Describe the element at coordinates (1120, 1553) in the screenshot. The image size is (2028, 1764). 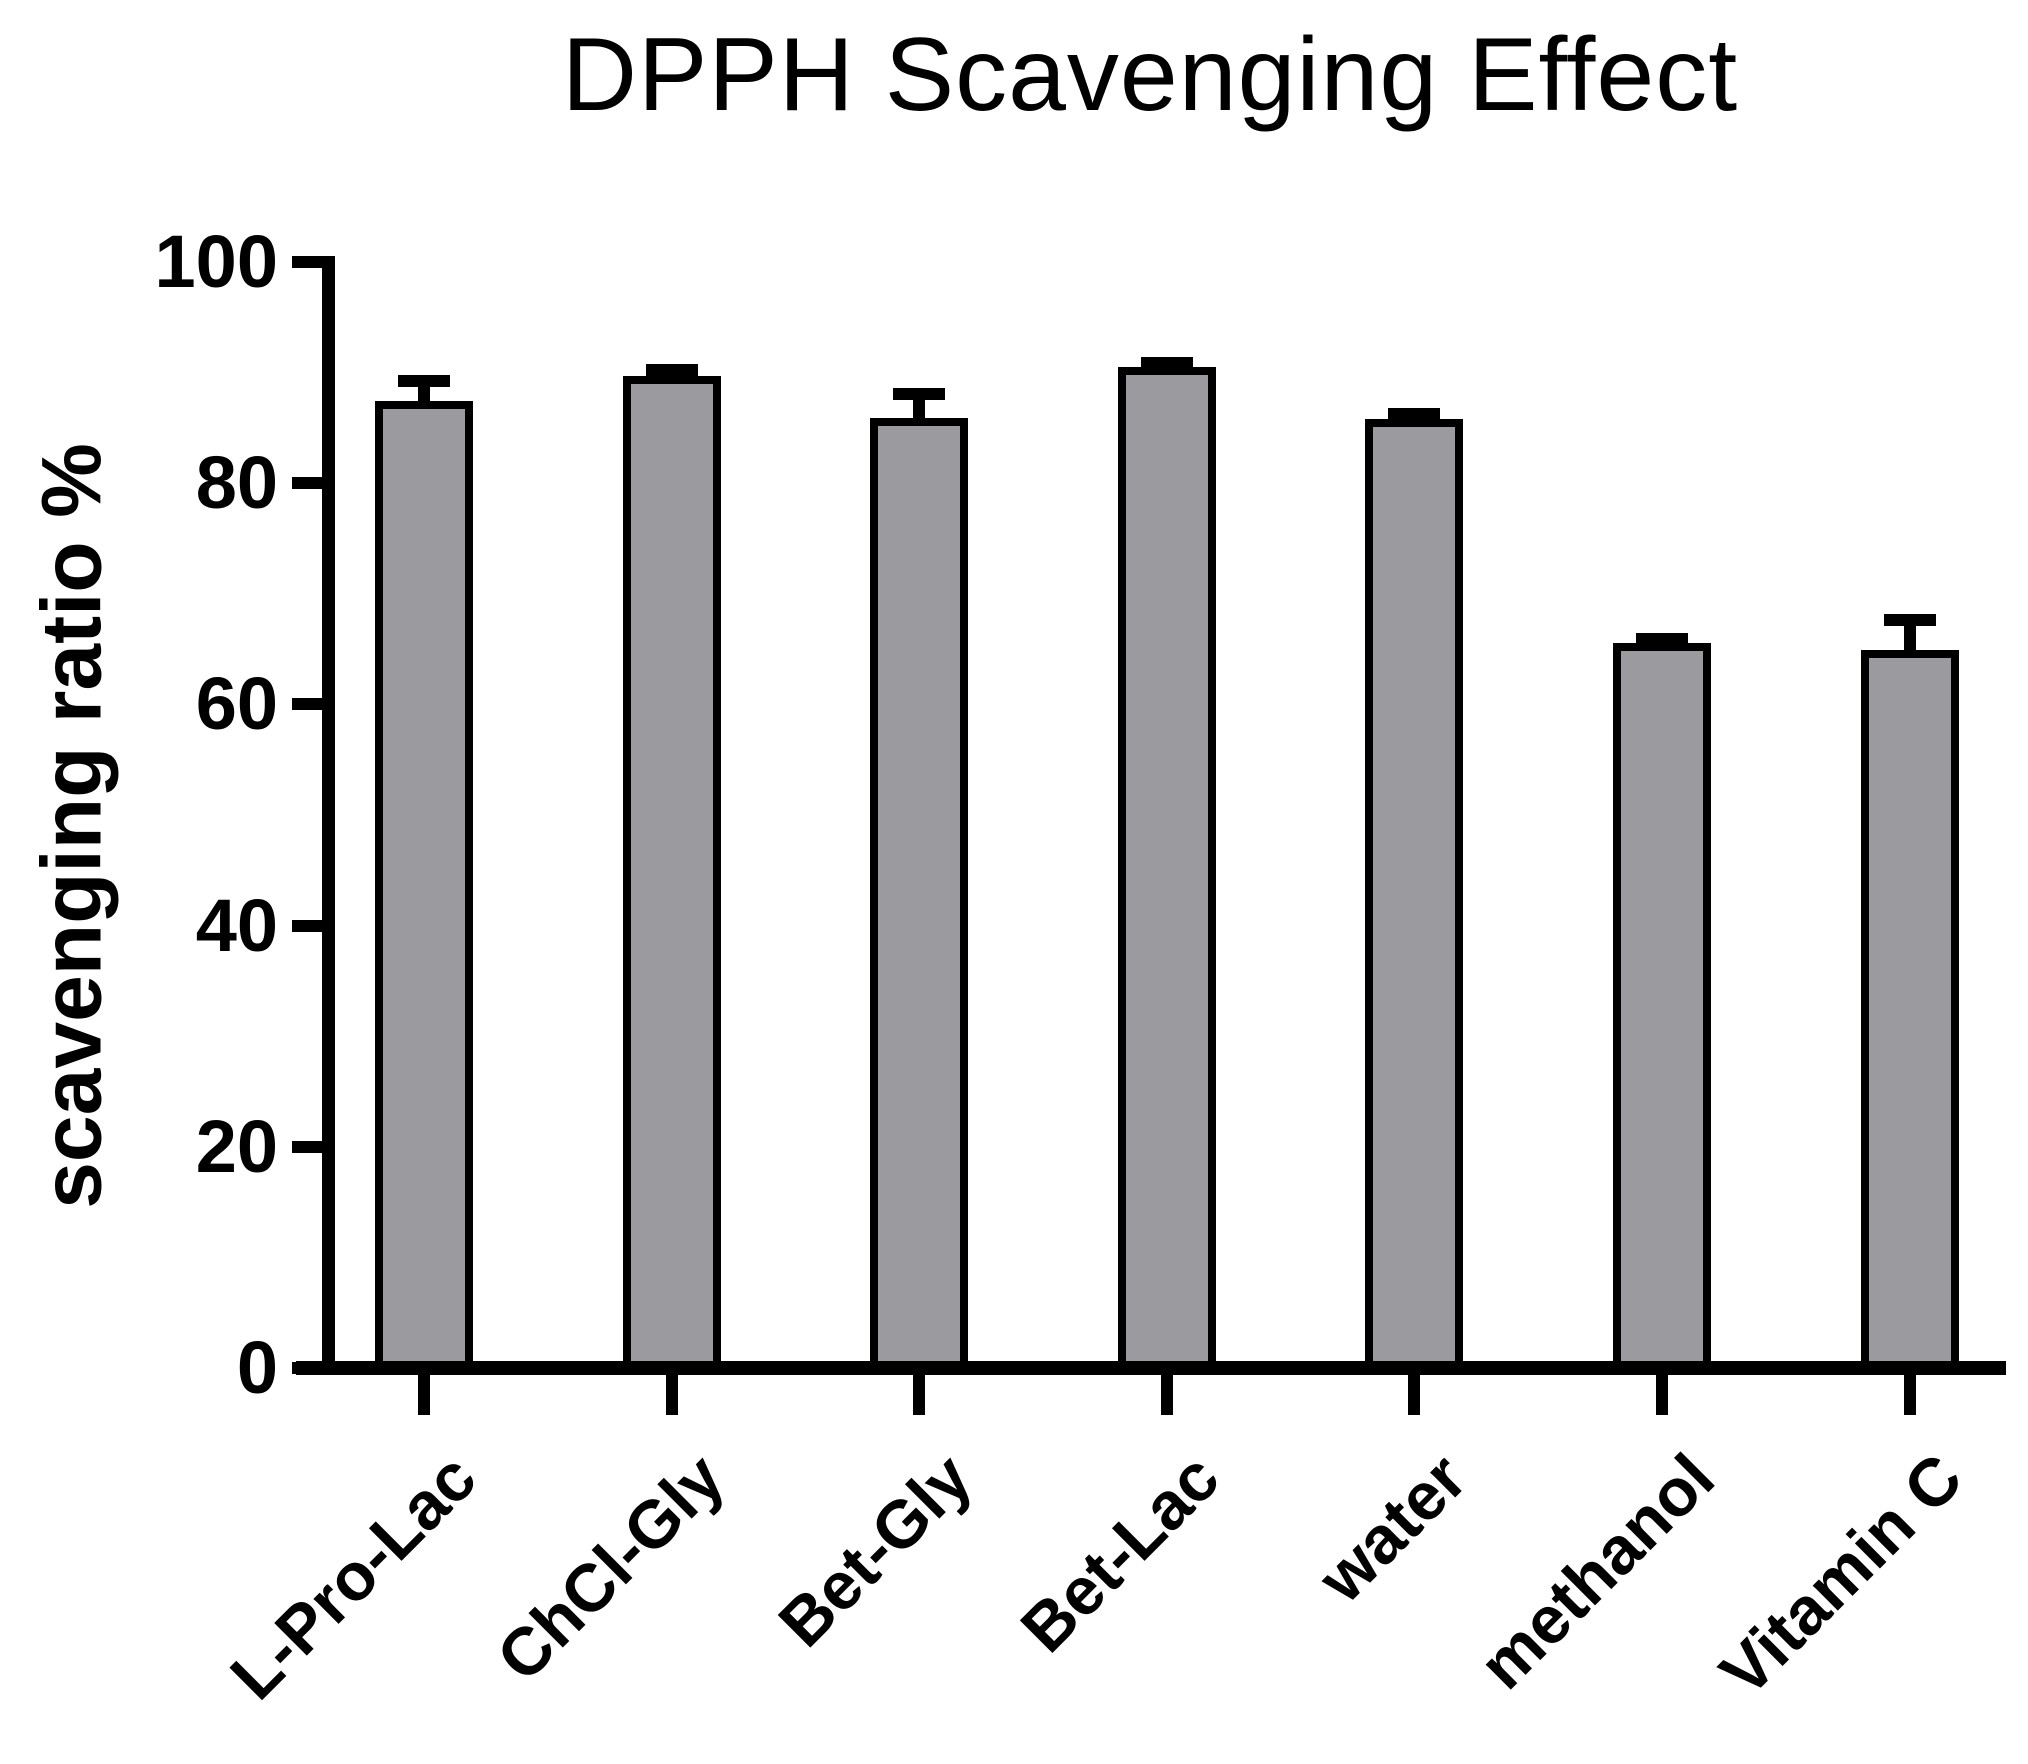
I see `x-tick-label-bet-lac: Bet-Lac` at that location.